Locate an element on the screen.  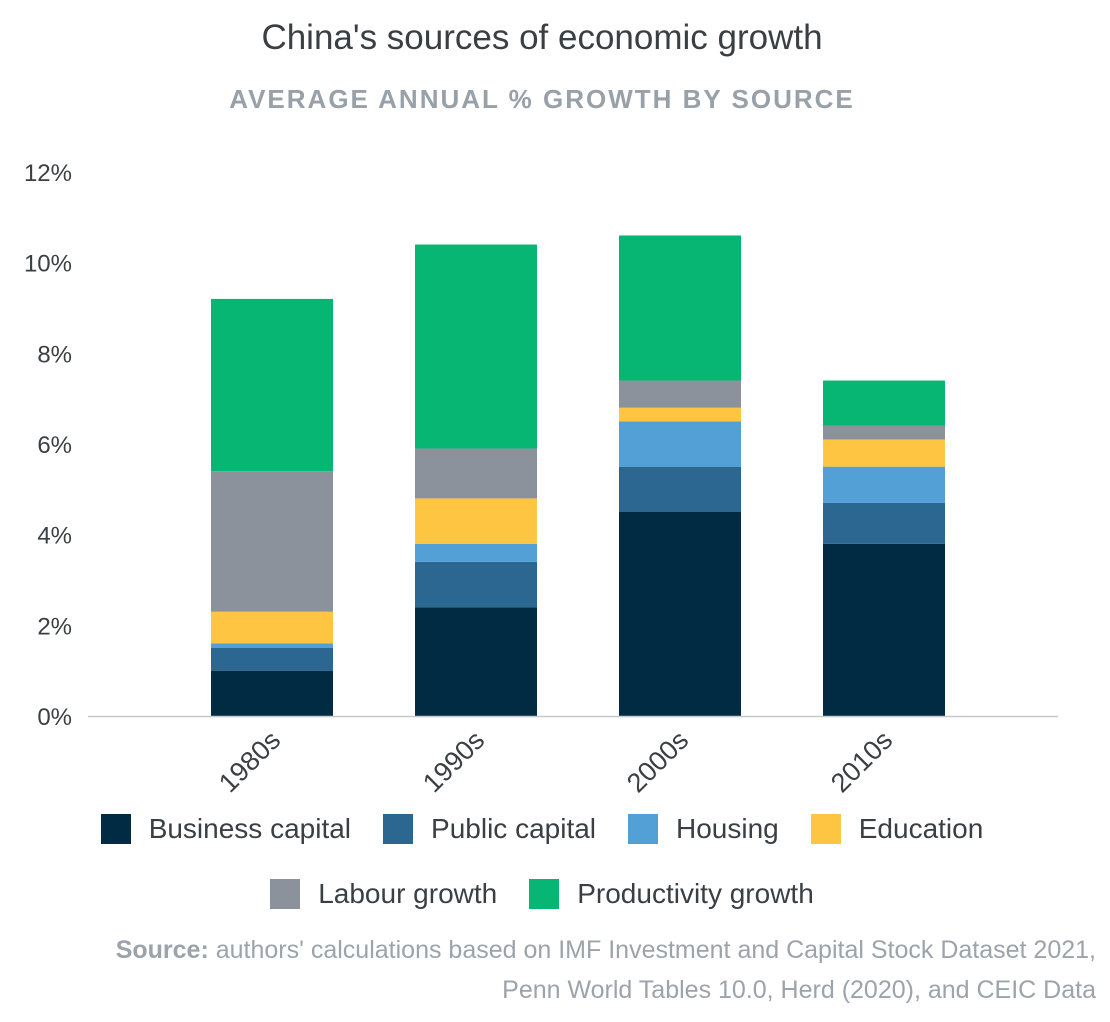
bar-segment-public-capital-2010s is located at coordinates (884, 523).